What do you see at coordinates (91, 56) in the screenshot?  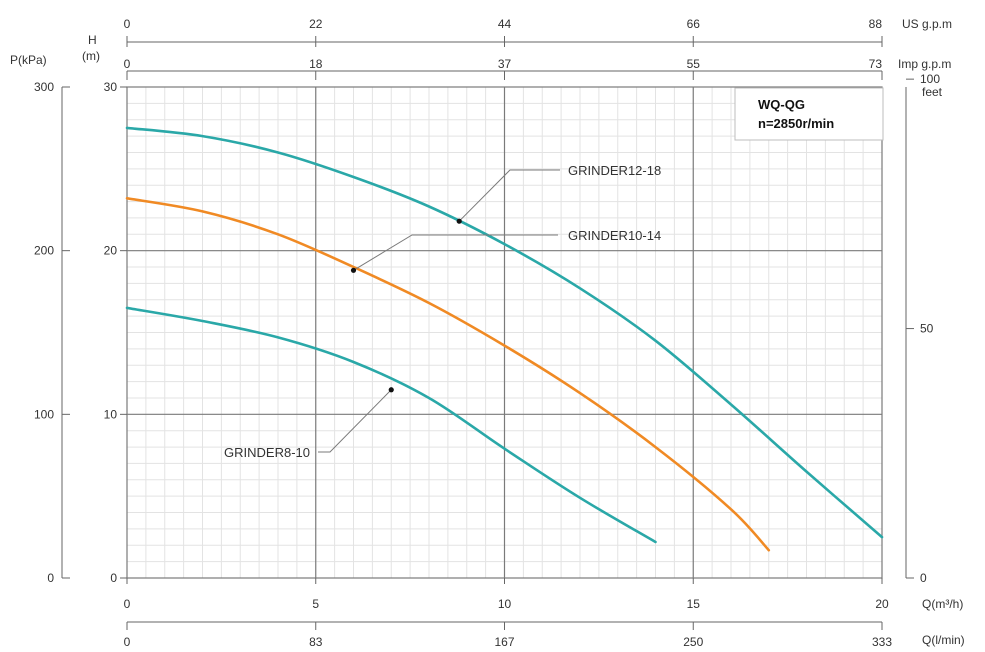 I see `head-axis-label-bottom: (m)` at bounding box center [91, 56].